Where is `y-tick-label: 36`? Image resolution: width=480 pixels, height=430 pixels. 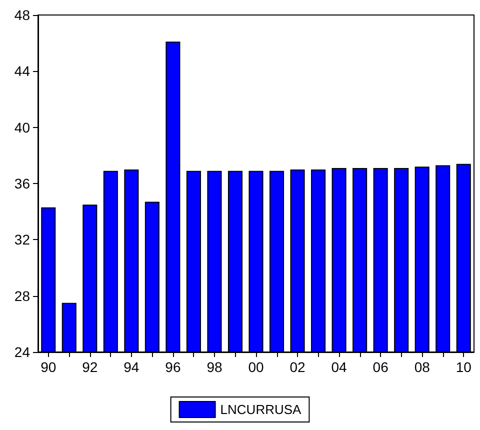
y-tick-label: 36 is located at coordinates (22, 184).